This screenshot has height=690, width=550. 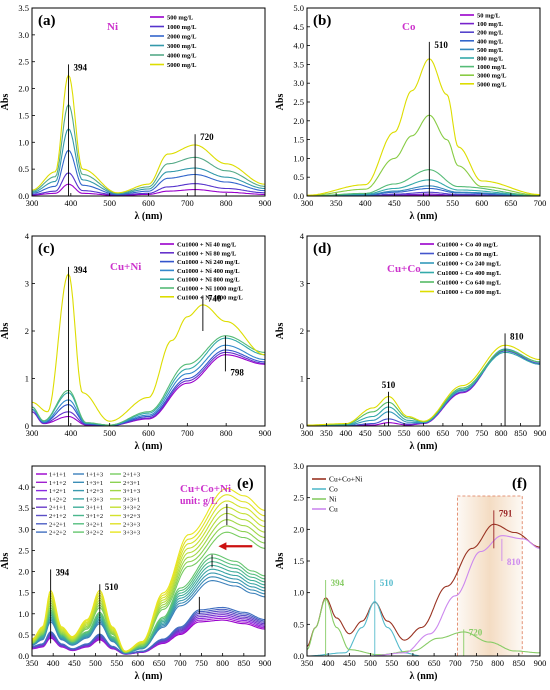 What do you see at coordinates (27, 331) in the screenshot?
I see `y-tick-label: 2` at bounding box center [27, 331].